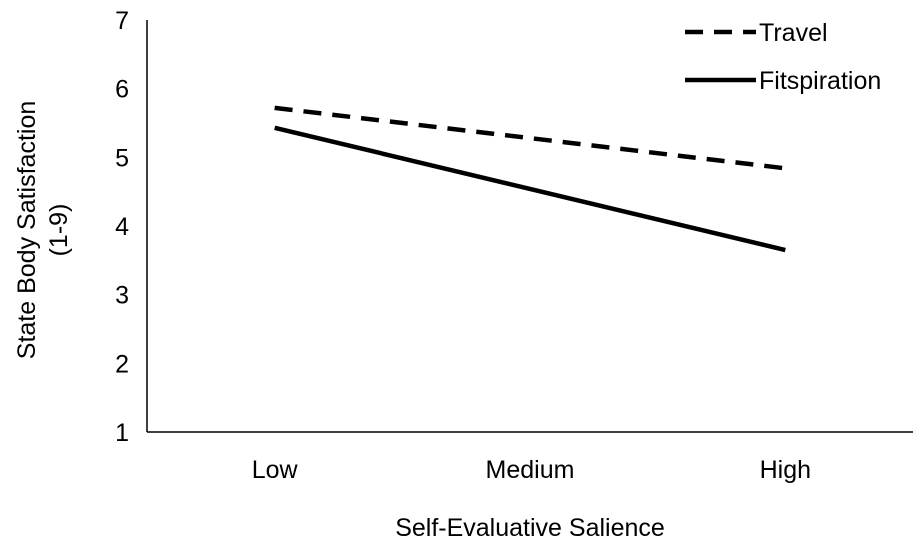 This screenshot has width=918, height=544. What do you see at coordinates (793, 33) in the screenshot?
I see `legend-label-travel: Travel` at bounding box center [793, 33].